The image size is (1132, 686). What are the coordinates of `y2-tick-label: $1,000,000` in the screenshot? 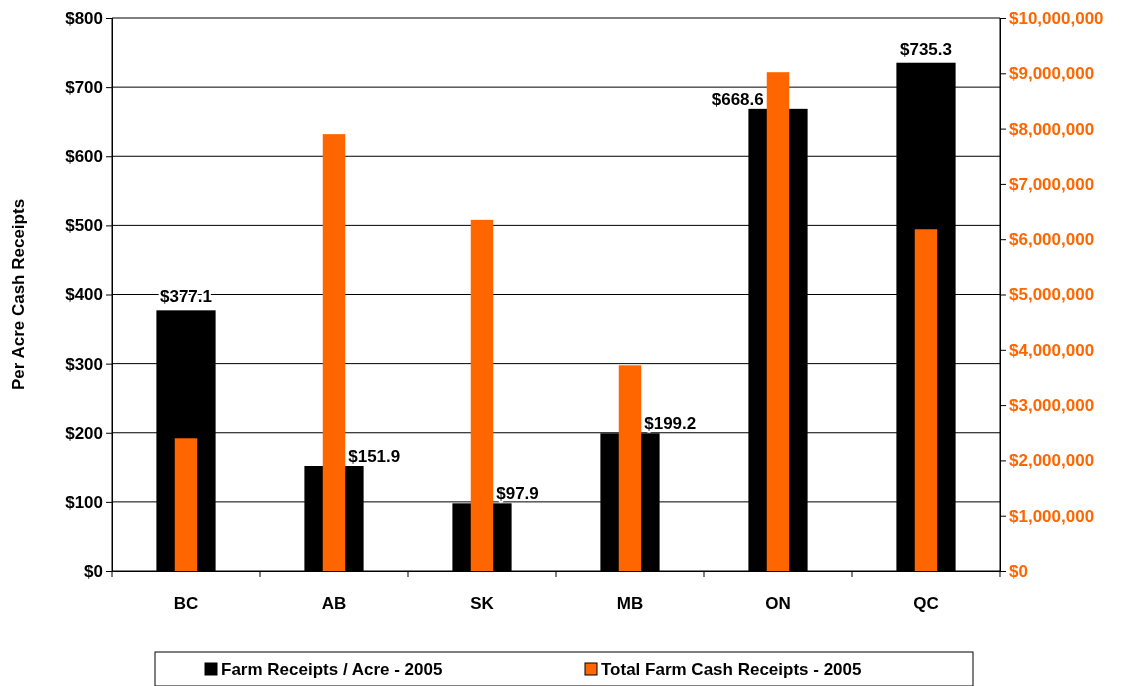 It's located at (1052, 516).